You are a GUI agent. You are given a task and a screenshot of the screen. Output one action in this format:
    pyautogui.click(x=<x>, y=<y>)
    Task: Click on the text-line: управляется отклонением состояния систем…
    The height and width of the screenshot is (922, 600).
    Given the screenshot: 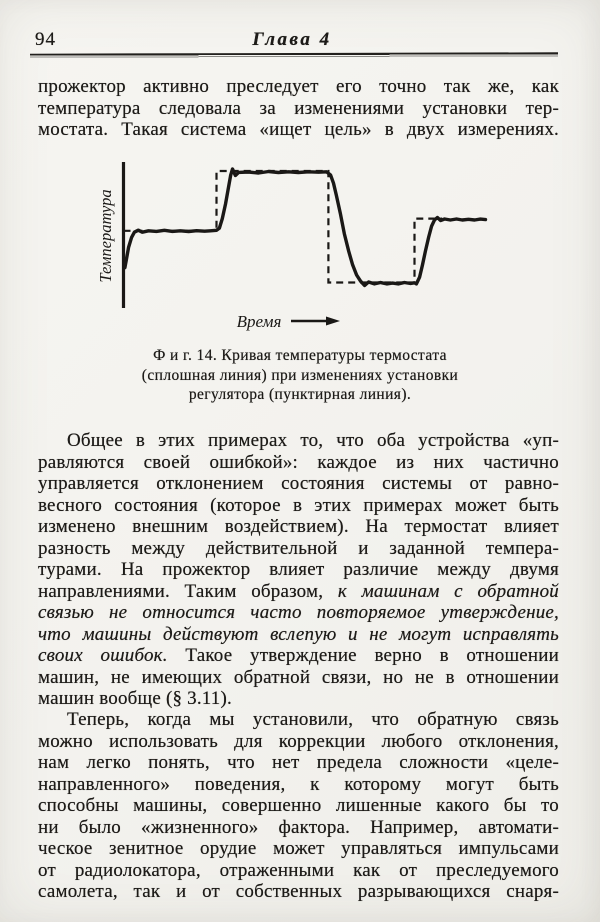 What is the action you would take?
    pyautogui.click(x=298, y=484)
    